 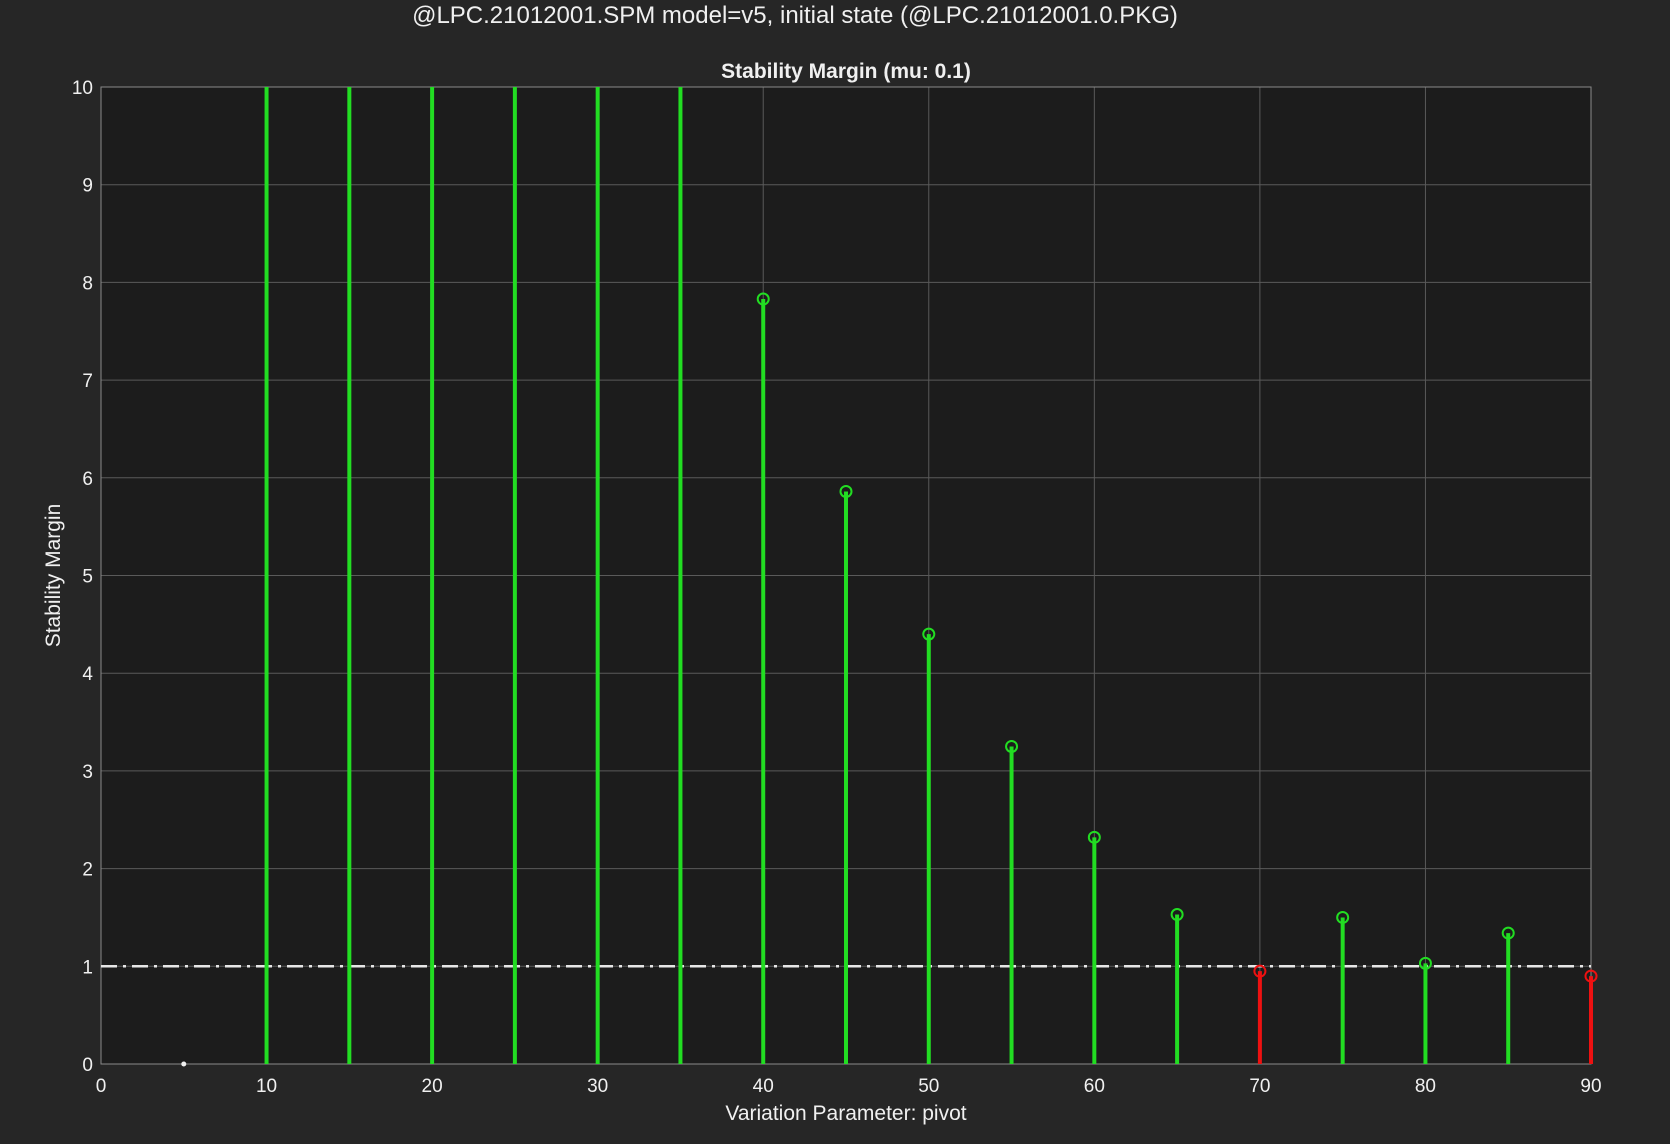 What do you see at coordinates (87, 479) in the screenshot?
I see `y-tick-label: 6` at bounding box center [87, 479].